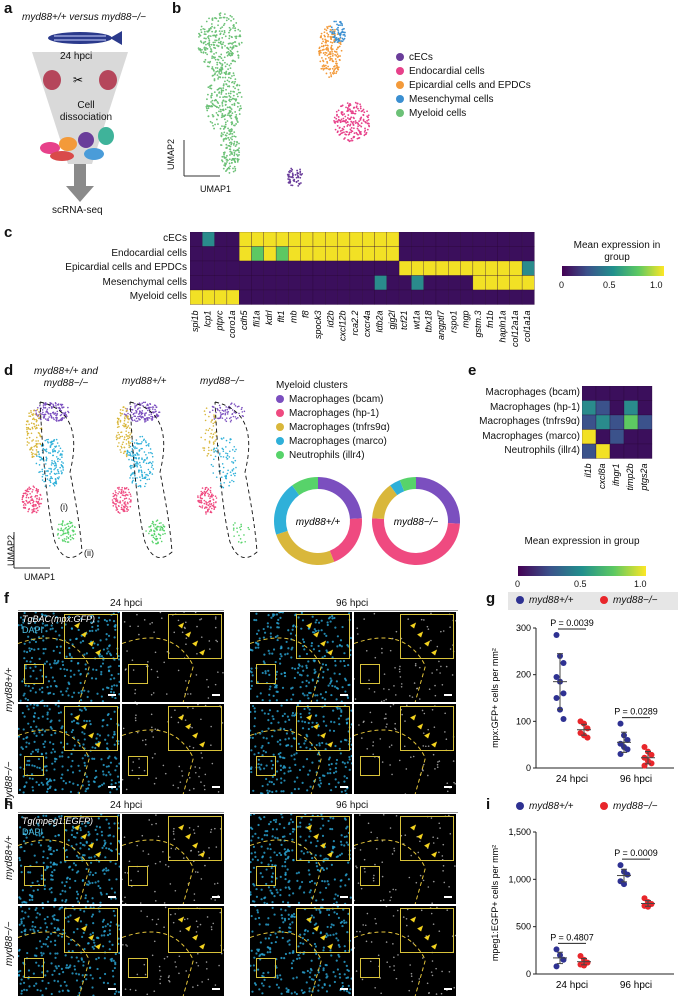  What do you see at coordinates (355, 323) in the screenshot?
I see `heatmap-c-gene-label: rca2.2` at bounding box center [355, 323].